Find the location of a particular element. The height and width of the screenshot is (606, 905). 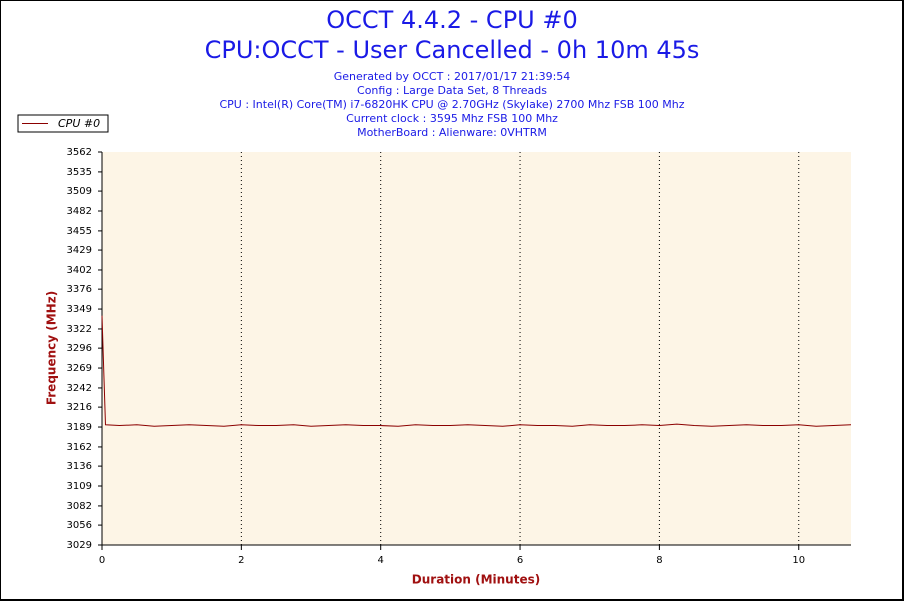

y-tick-label: 3029 is located at coordinates (79, 545).